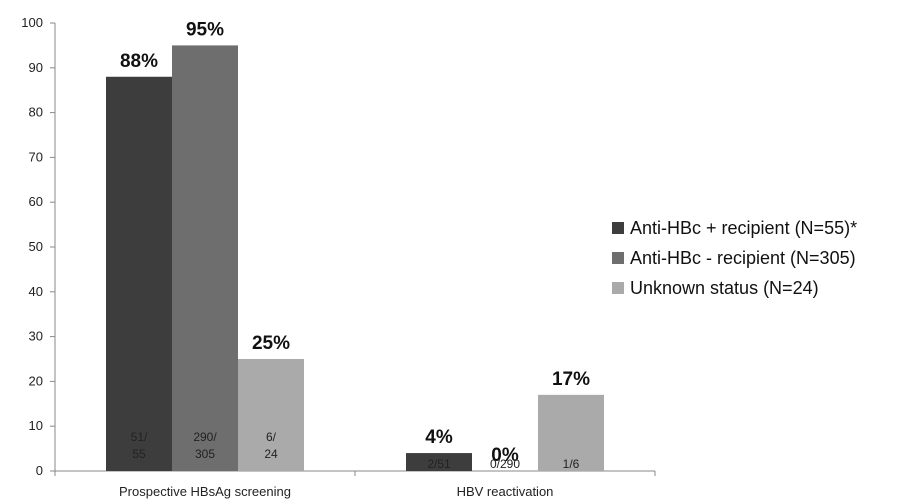 The height and width of the screenshot is (504, 914). What do you see at coordinates (205, 29) in the screenshot?
I see `bar-percent-label: 95%` at bounding box center [205, 29].